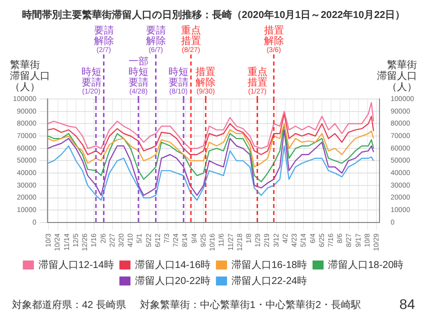 The image size is (427, 320). What do you see at coordinates (30, 75) in the screenshot?
I see `y-axis-title: 繁華街滞留人口（人）` at bounding box center [30, 75].